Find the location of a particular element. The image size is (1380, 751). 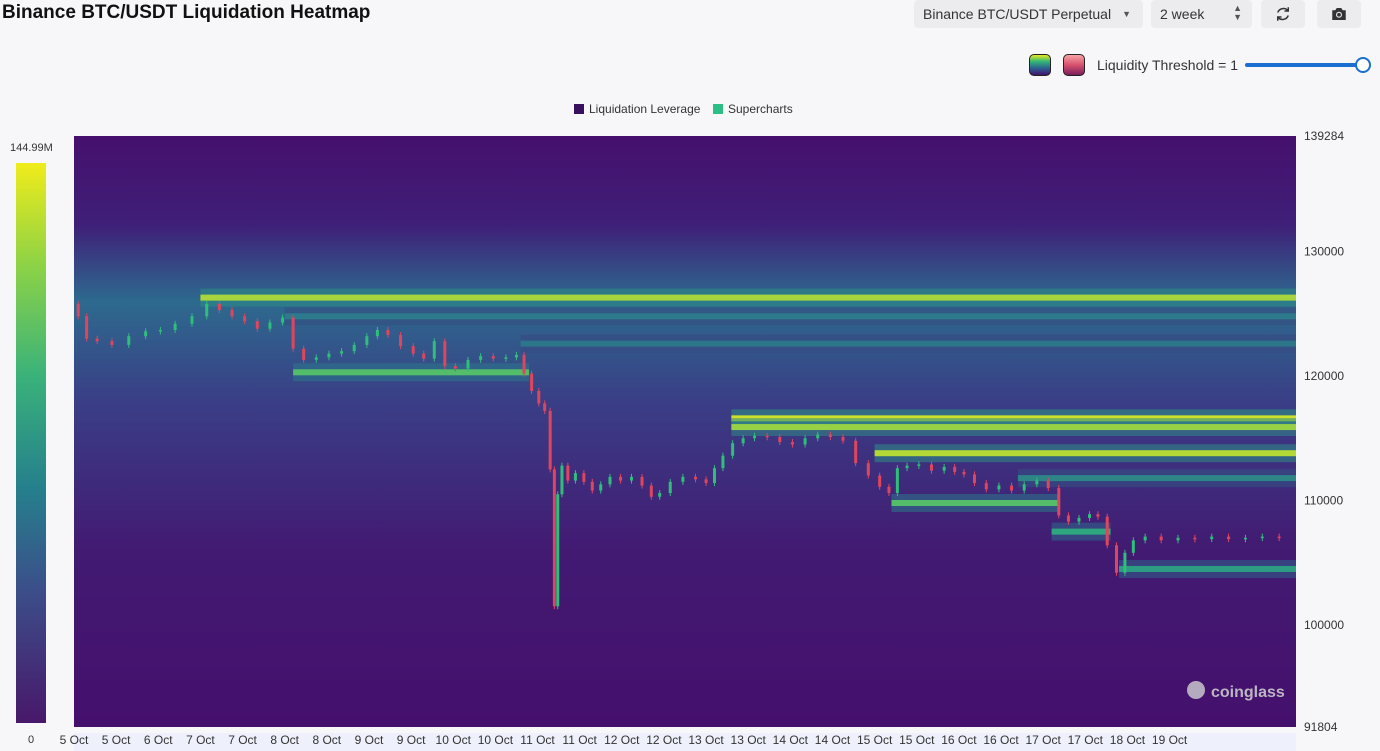

x-tick-label: 10 Oct is located at coordinates (454, 740).